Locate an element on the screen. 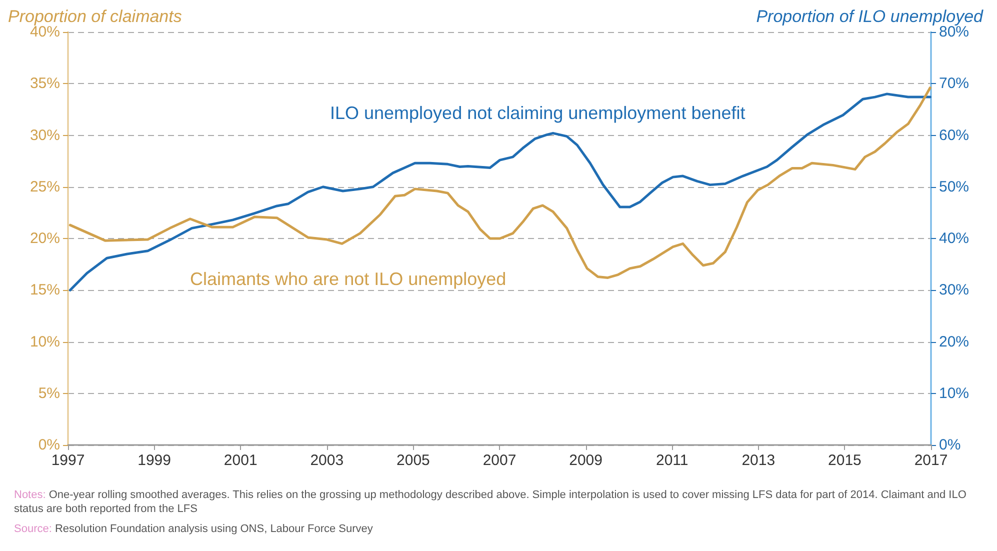  x-tick-label: 2007 is located at coordinates (499, 460).